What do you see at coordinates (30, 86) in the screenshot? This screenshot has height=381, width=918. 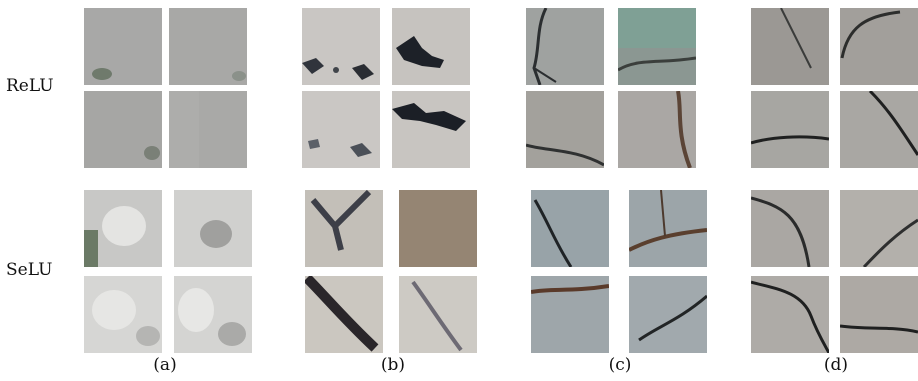 I see `row-label-relu: ReLU` at bounding box center [30, 86].